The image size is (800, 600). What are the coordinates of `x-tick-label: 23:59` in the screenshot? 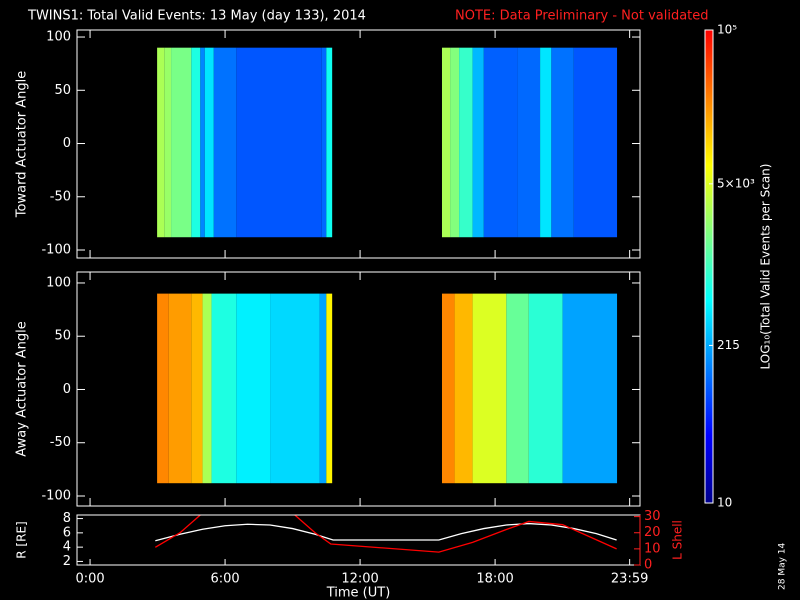 It's located at (629, 579).